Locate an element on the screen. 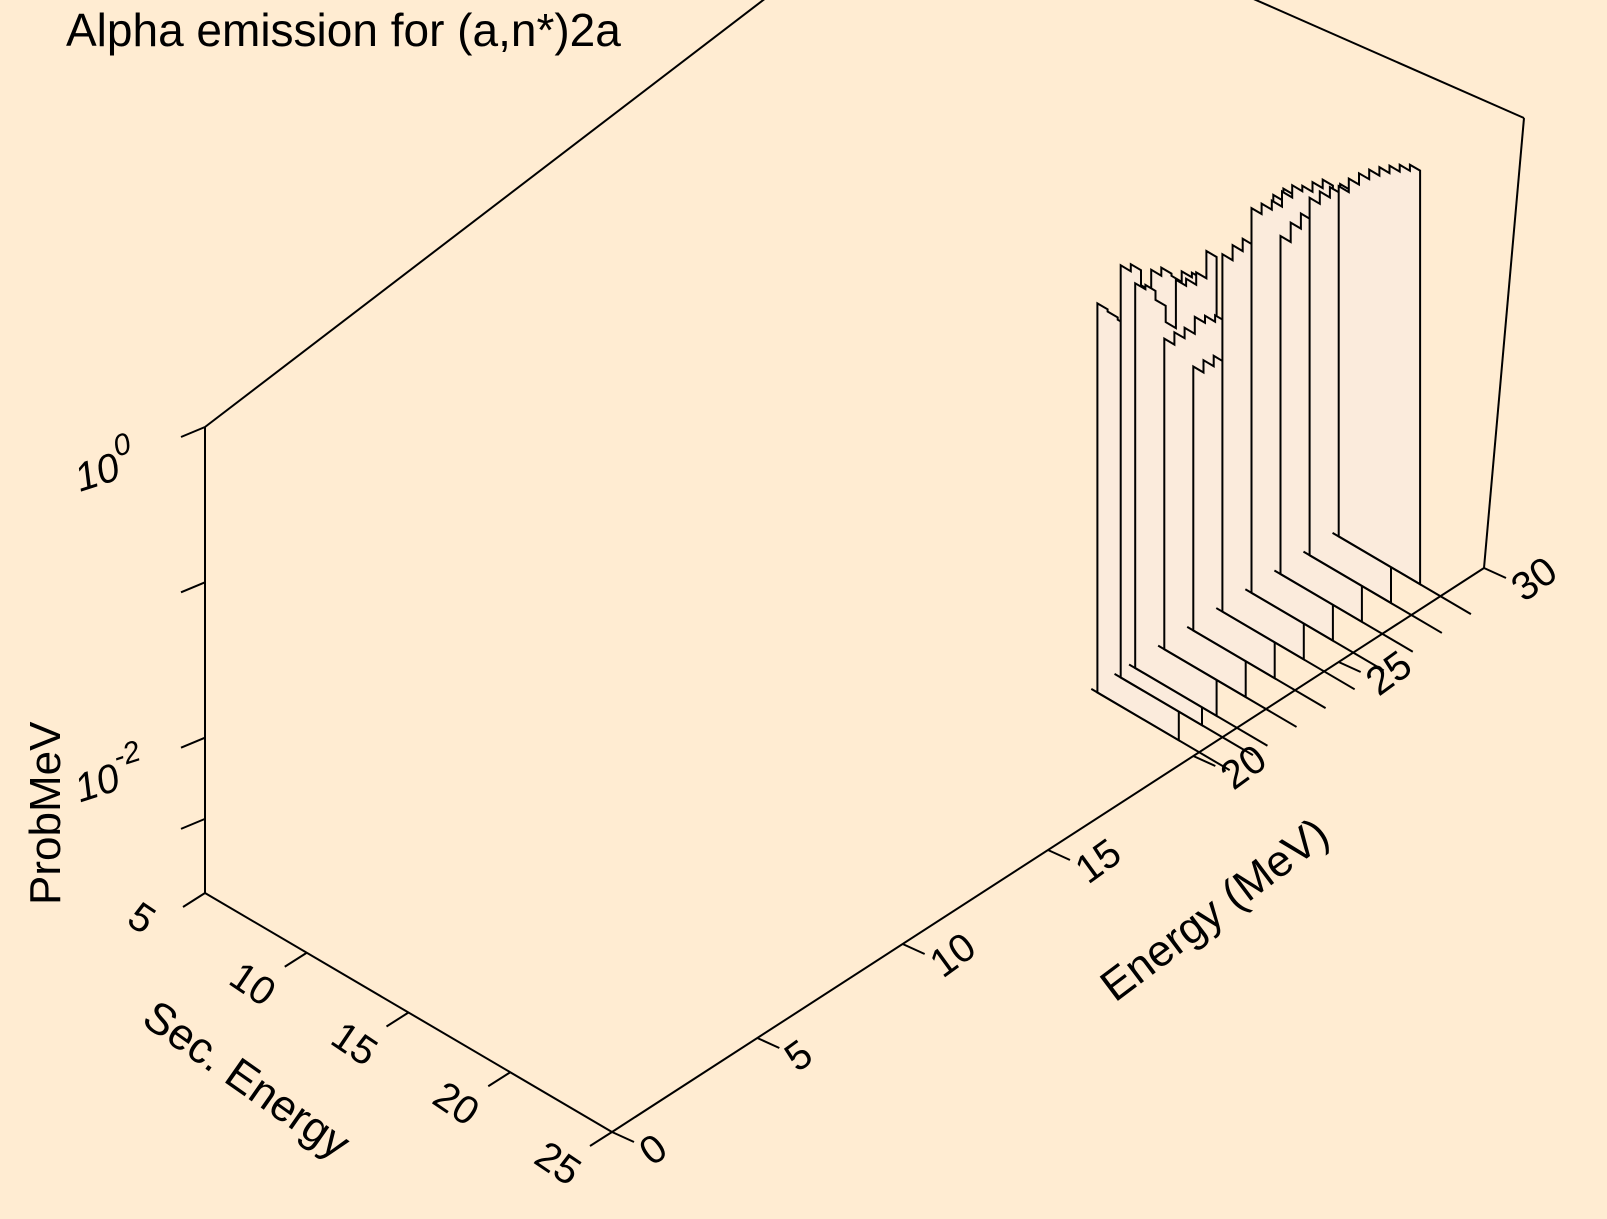 Image resolution: width=1607 pixels, height=1219 pixels. z-axis-label: ProbMeV is located at coordinates (45, 813).